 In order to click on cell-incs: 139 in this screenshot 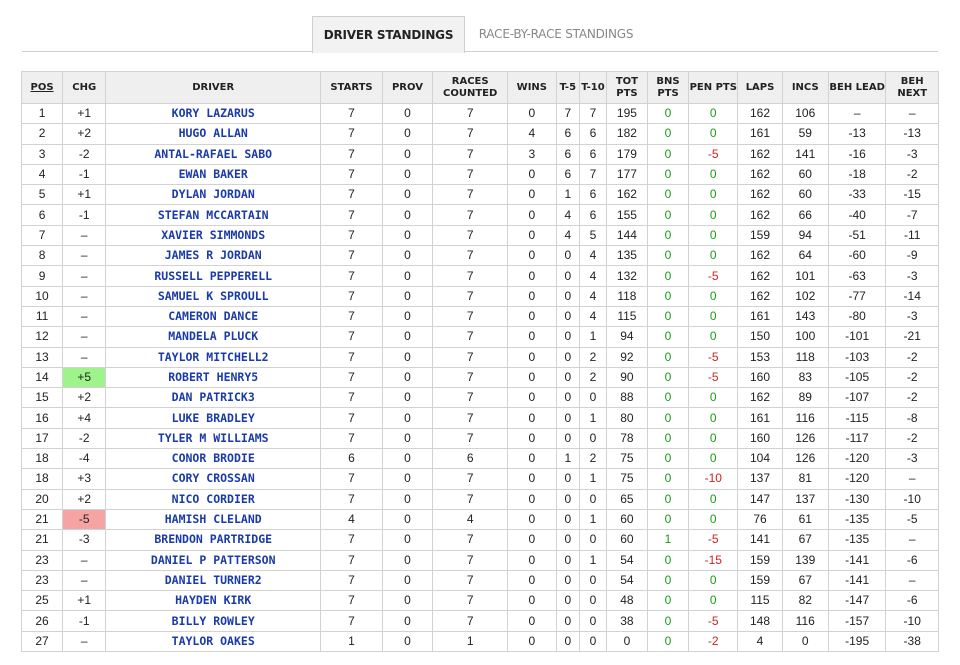, I will do `click(805, 560)`.